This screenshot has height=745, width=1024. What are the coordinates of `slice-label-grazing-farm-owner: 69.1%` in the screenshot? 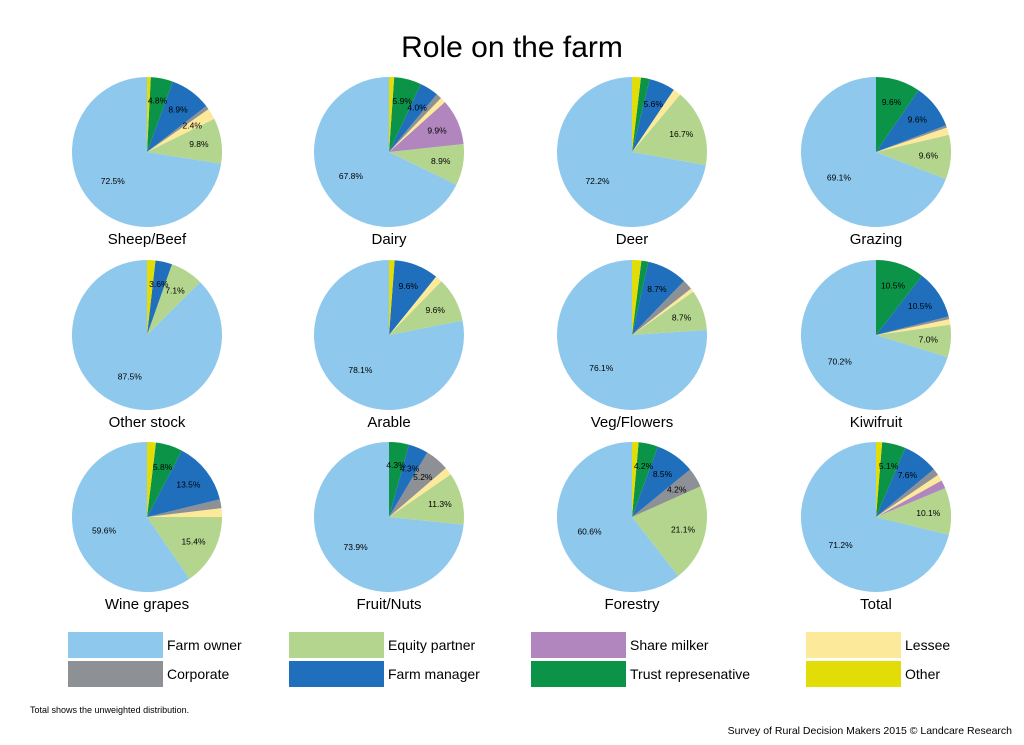 It's located at (839, 177).